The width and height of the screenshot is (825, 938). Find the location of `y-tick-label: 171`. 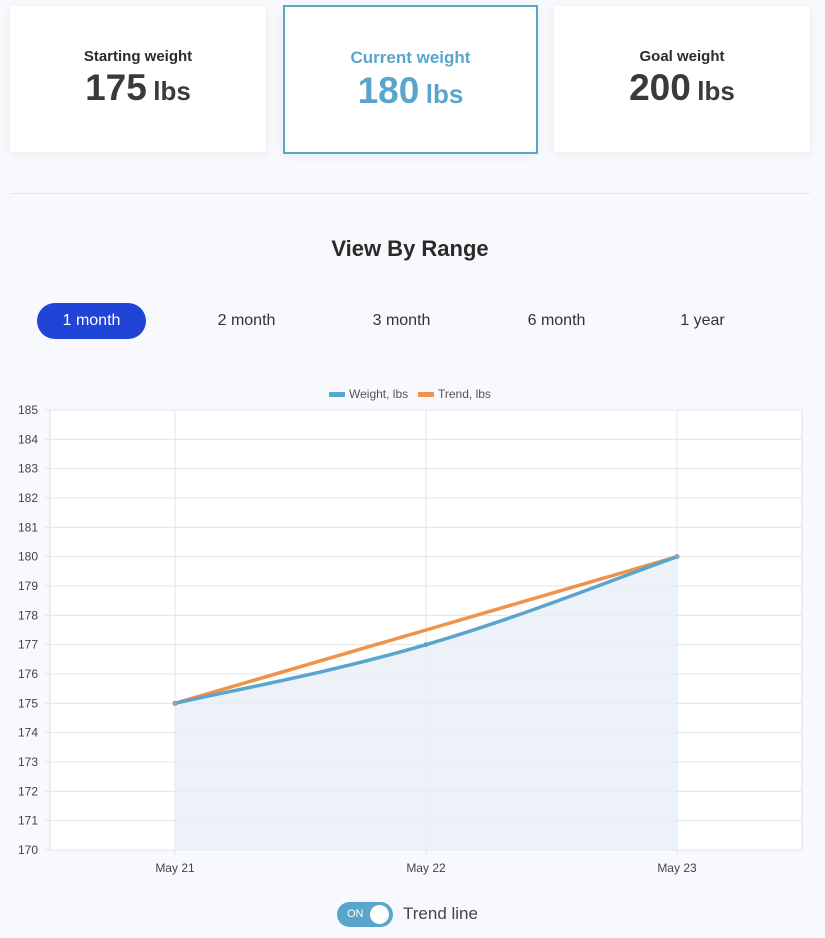

y-tick-label: 171 is located at coordinates (28, 821).